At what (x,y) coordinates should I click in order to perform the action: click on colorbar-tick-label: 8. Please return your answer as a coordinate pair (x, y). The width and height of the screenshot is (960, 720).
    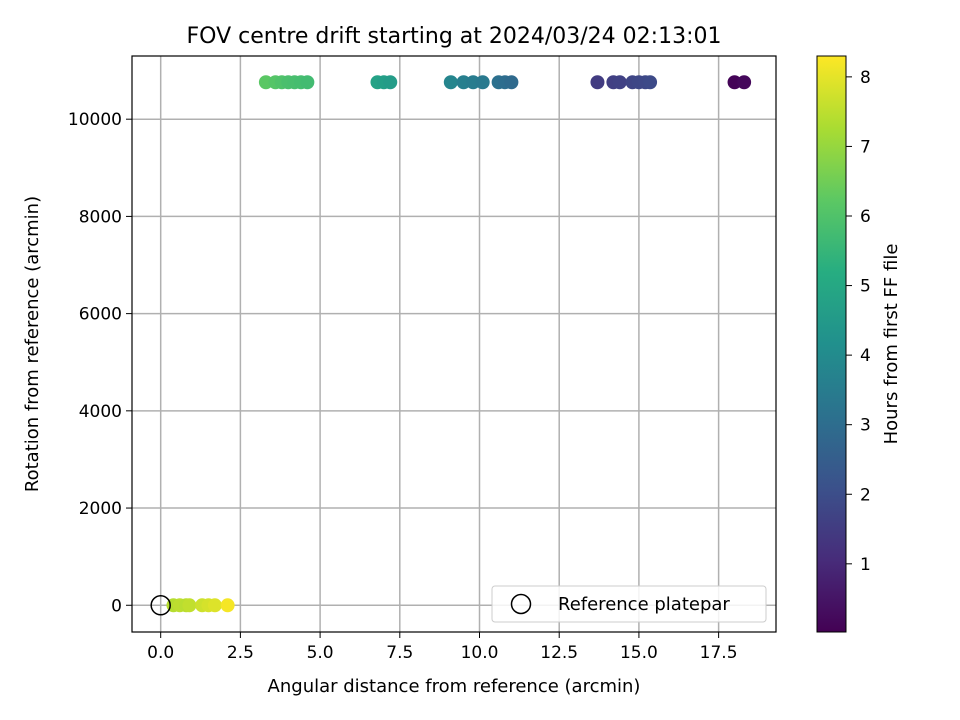
    Looking at the image, I should click on (865, 78).